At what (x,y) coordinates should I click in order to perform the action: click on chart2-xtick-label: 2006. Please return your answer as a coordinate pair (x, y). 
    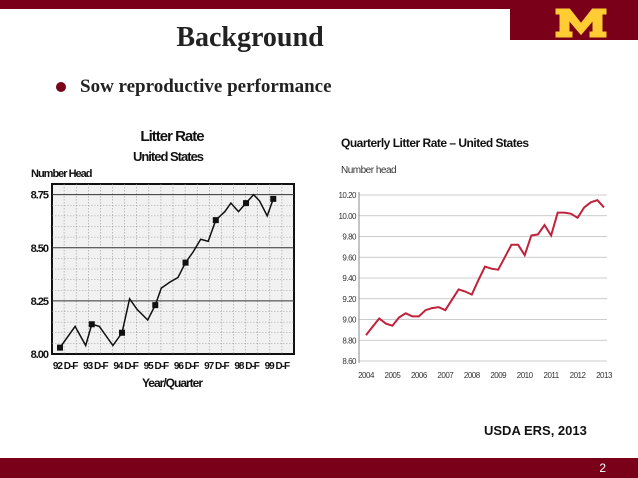
    Looking at the image, I should click on (419, 375).